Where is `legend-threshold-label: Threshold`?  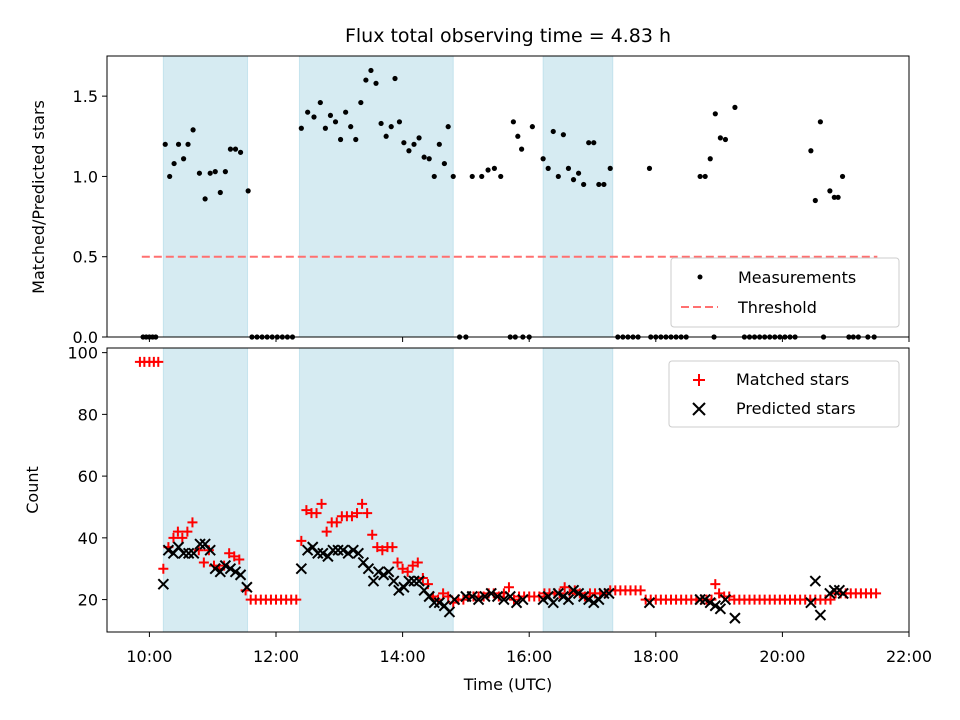
legend-threshold-label: Threshold is located at coordinates (777, 307).